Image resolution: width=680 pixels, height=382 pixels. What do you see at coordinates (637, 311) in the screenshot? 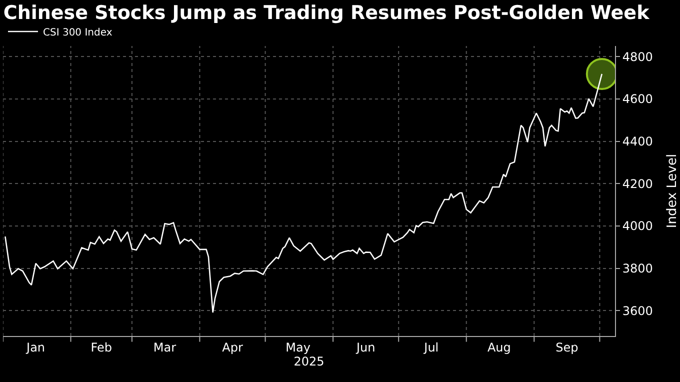
I see `y-tick-label: 3600` at bounding box center [637, 311].